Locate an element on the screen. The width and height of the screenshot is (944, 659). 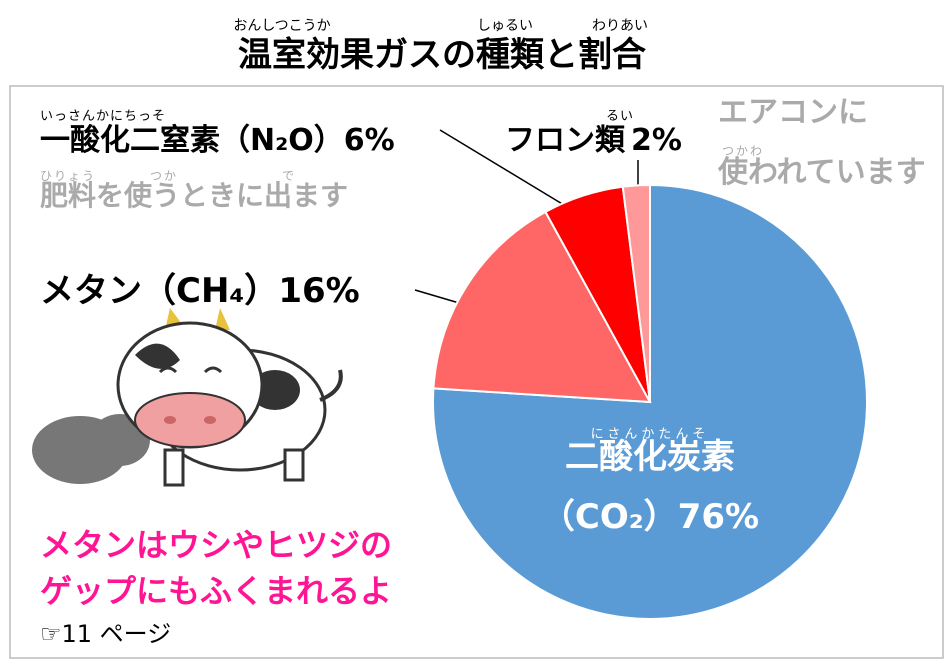
value-label: 16% is located at coordinates (318, 291).